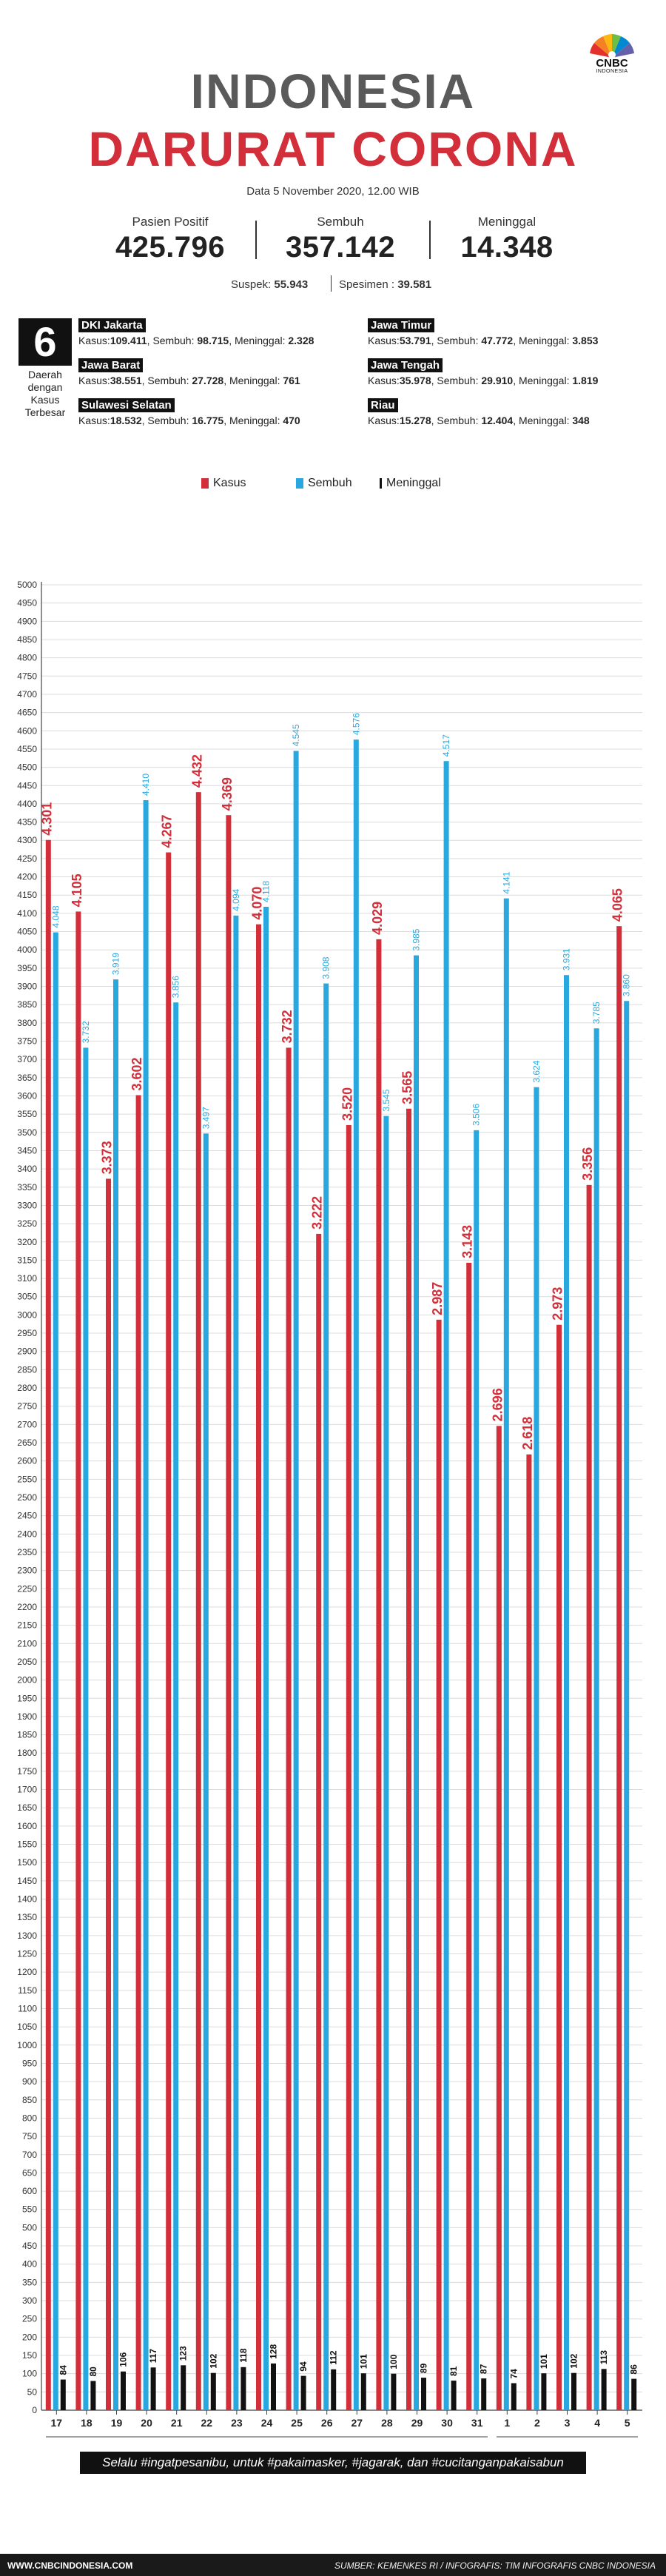 This screenshot has height=2576, width=666. I want to click on y-tick-label: 600, so click(29, 2191).